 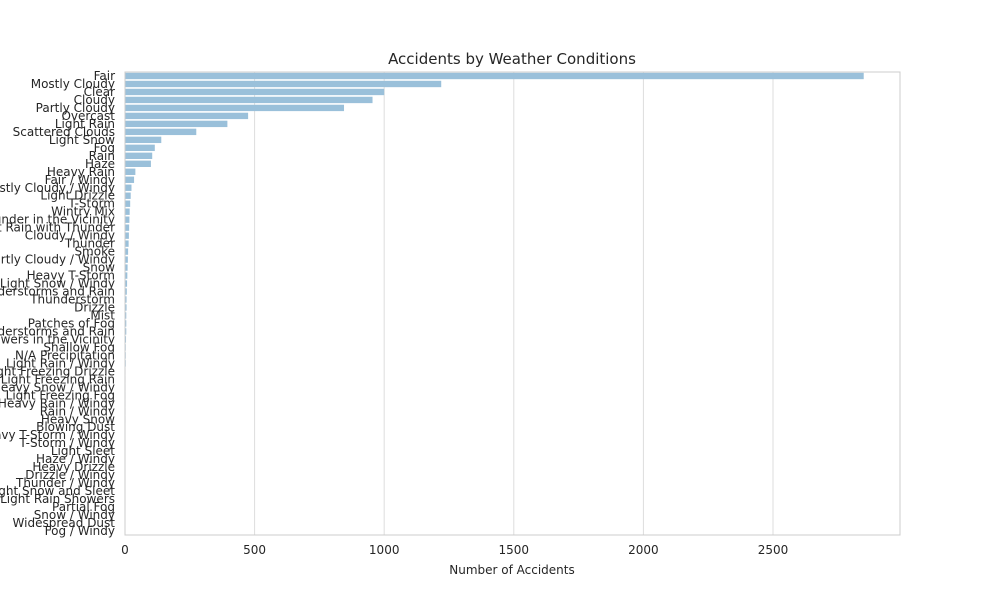 What do you see at coordinates (75, 459) in the screenshot?
I see `category-label: Haze / Windy` at bounding box center [75, 459].